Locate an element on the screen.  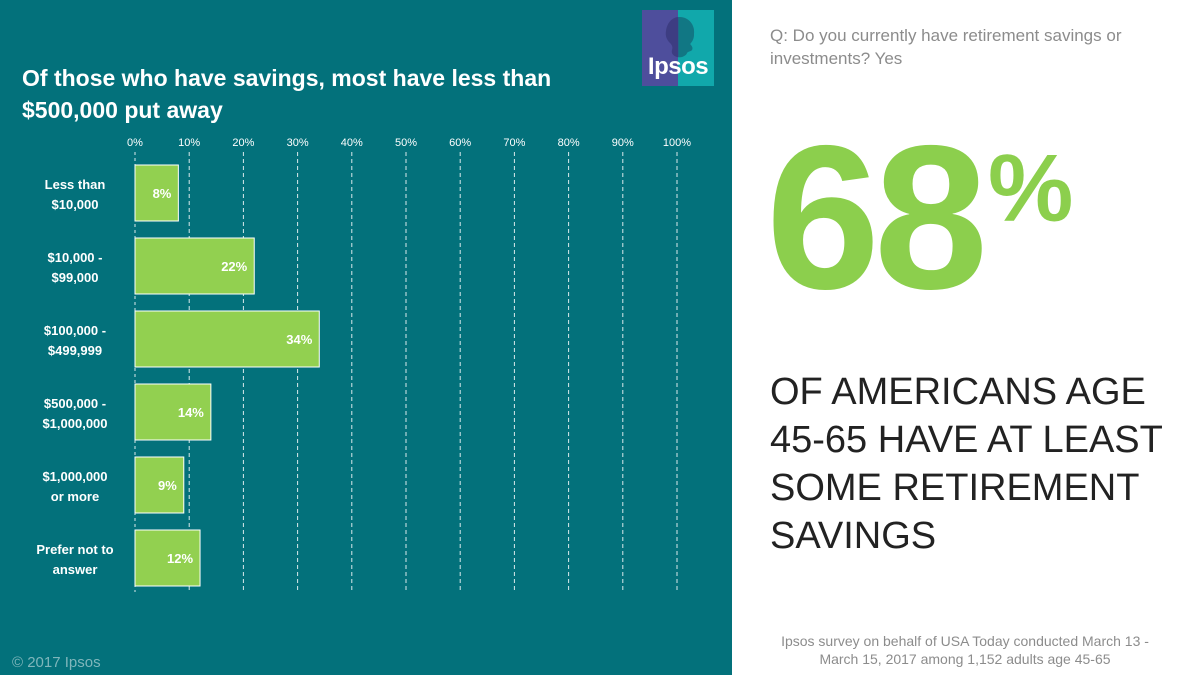
category-label-line: $499,999 is located at coordinates (75, 350).